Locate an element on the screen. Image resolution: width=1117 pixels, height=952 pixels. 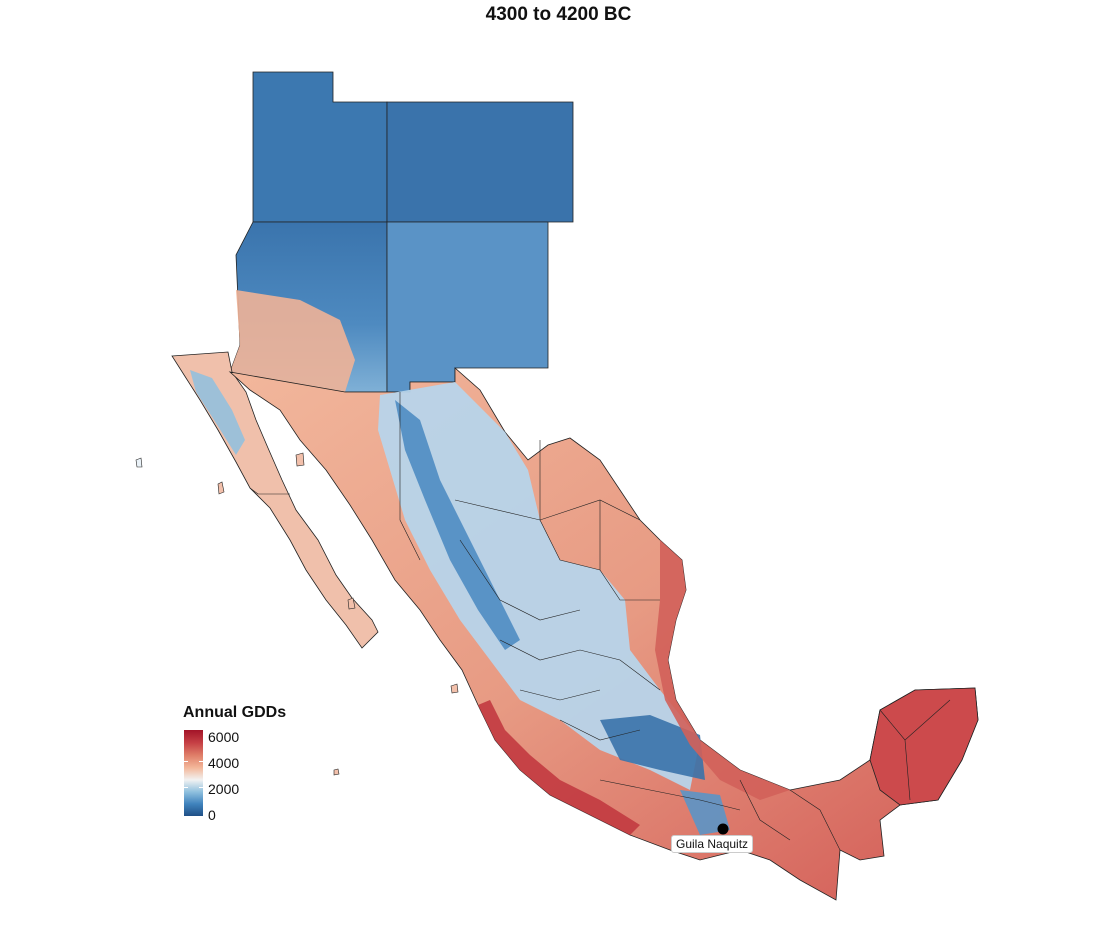
oaxaca-highlands is located at coordinates (705, 812).